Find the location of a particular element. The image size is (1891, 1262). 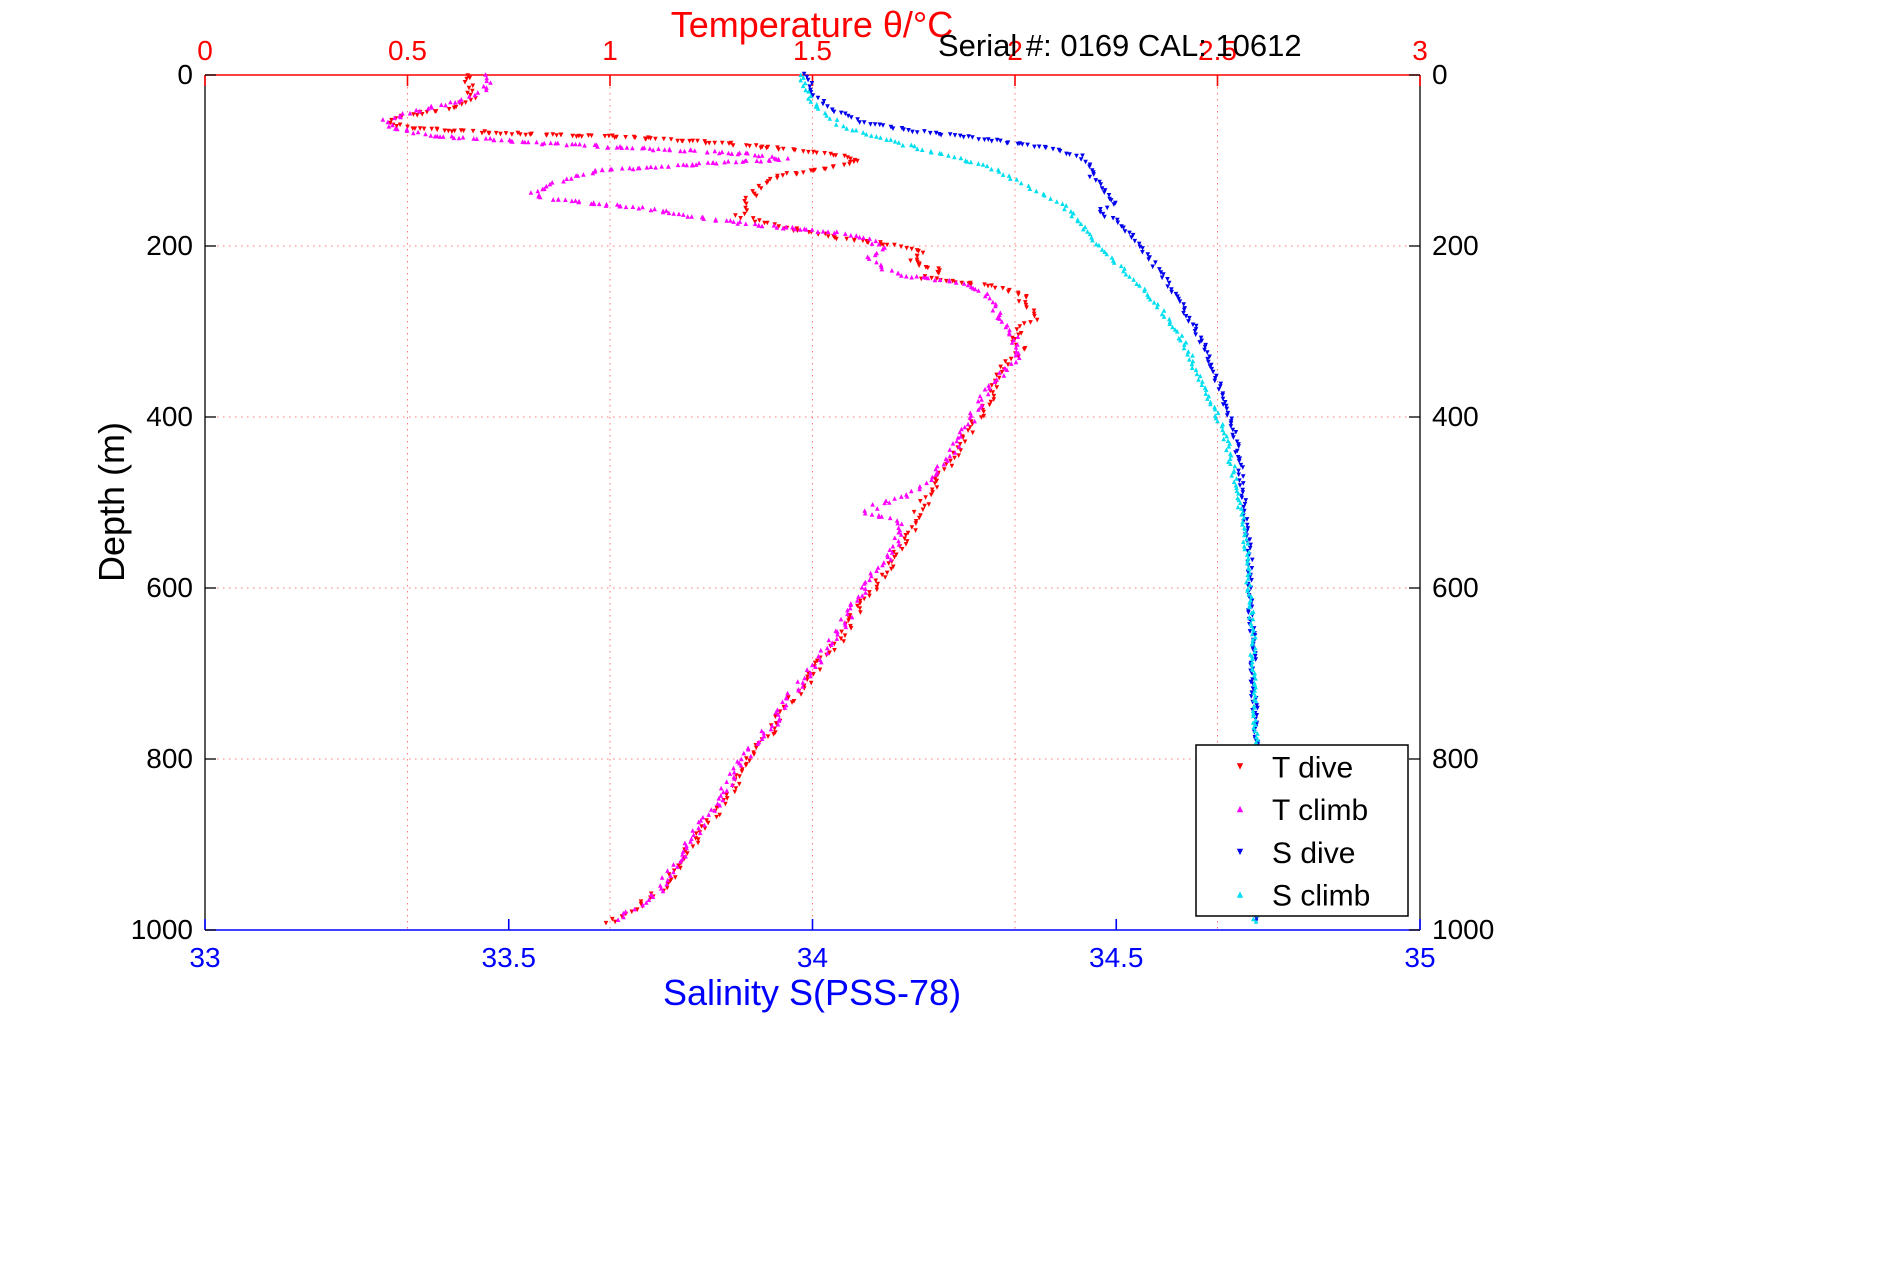

legend-entry-t-climb: T climb is located at coordinates (1302, 810).